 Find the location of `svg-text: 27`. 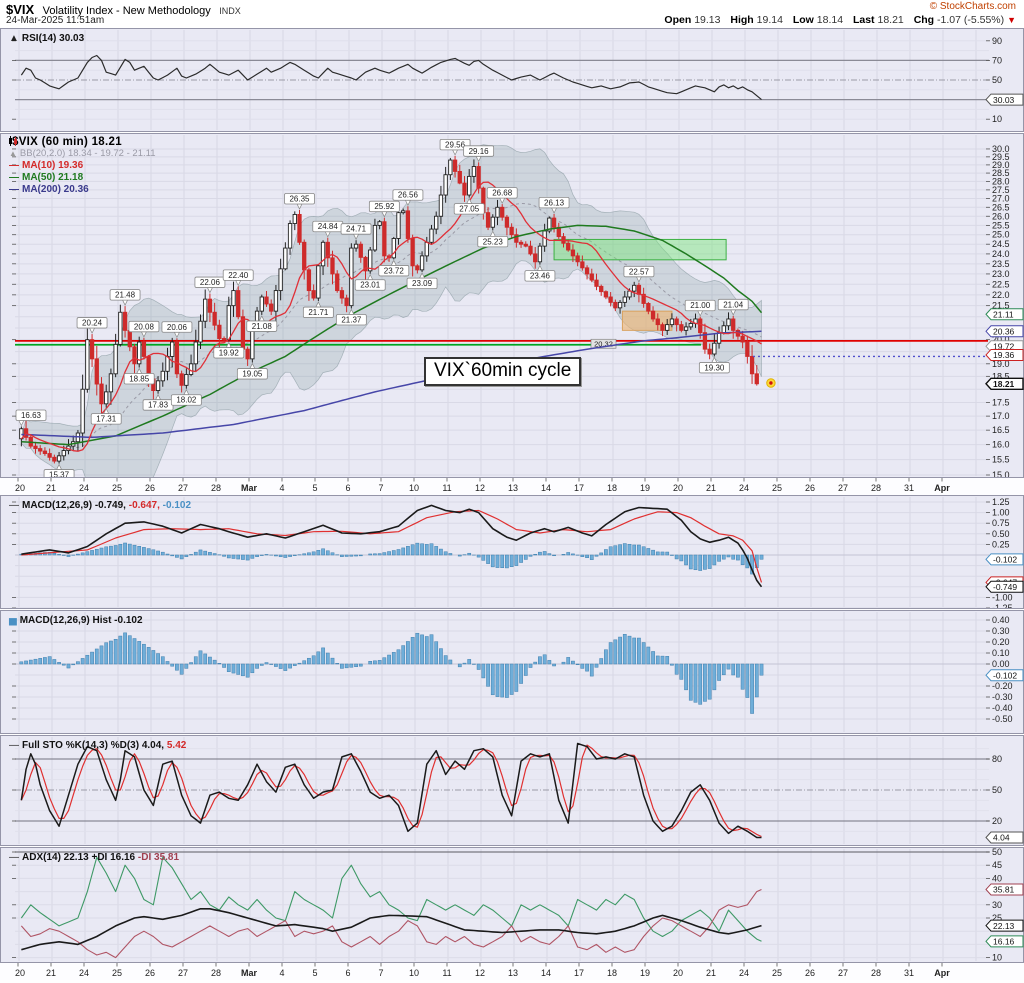

svg-text: 27 is located at coordinates (183, 973).